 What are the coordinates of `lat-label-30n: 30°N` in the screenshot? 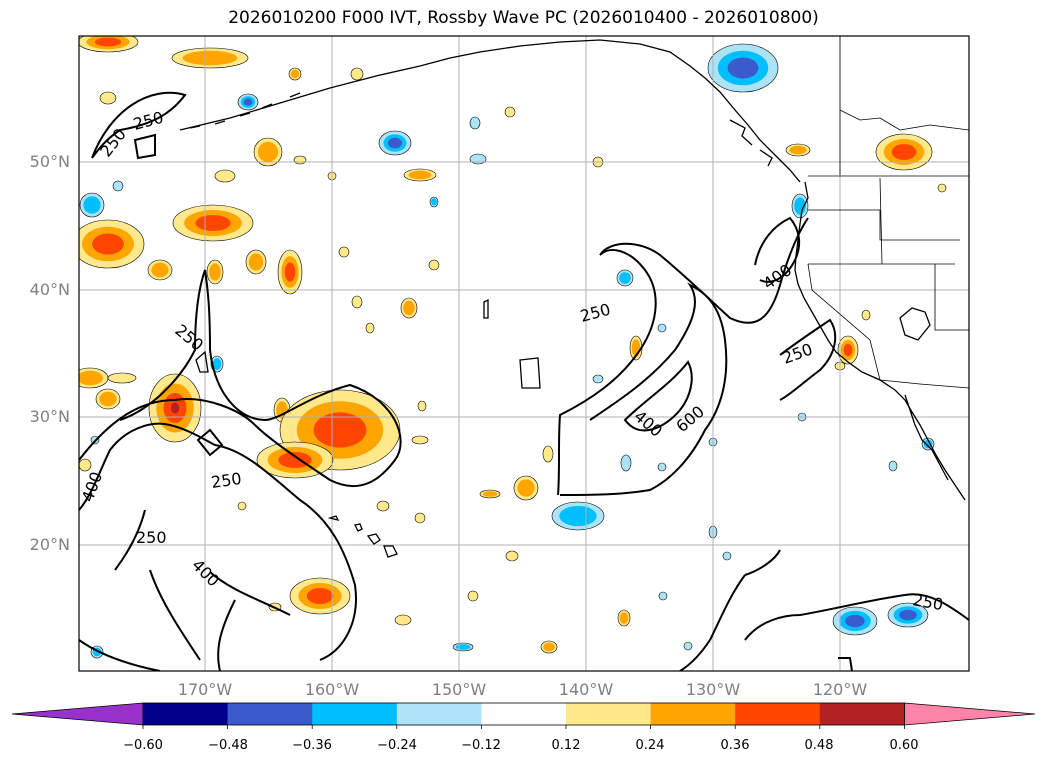 It's located at (49, 416).